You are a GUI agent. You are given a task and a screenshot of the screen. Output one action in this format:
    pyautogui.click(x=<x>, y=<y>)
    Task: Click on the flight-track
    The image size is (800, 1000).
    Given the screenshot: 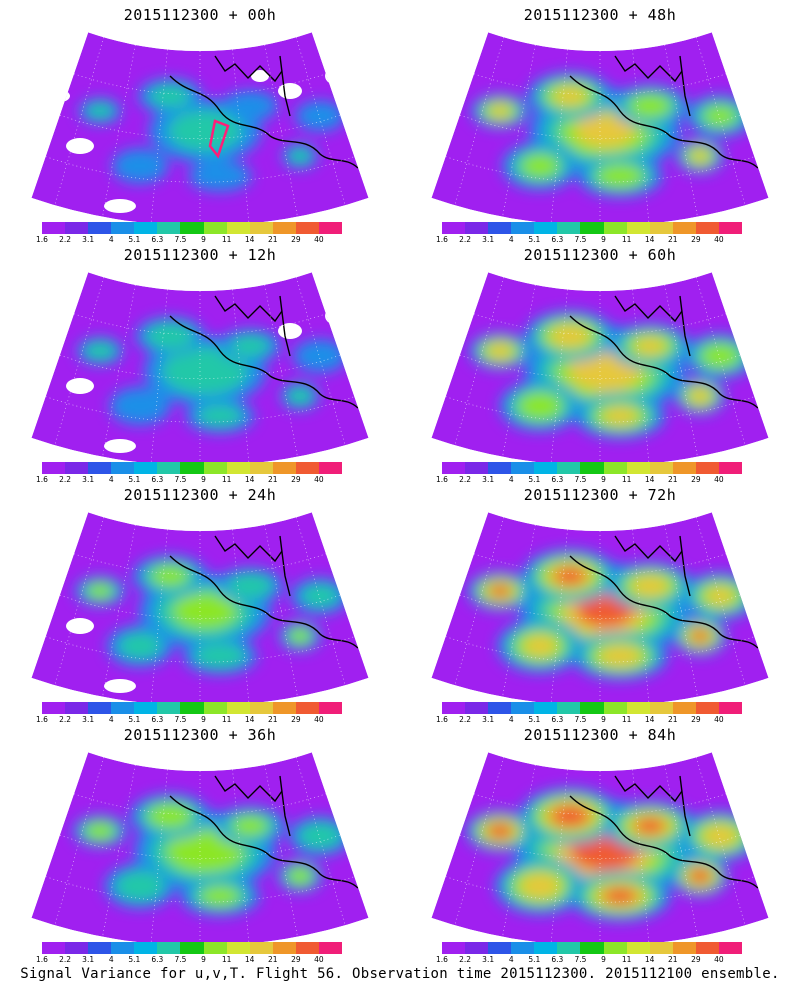 What is the action you would take?
    pyautogui.click(x=219, y=139)
    